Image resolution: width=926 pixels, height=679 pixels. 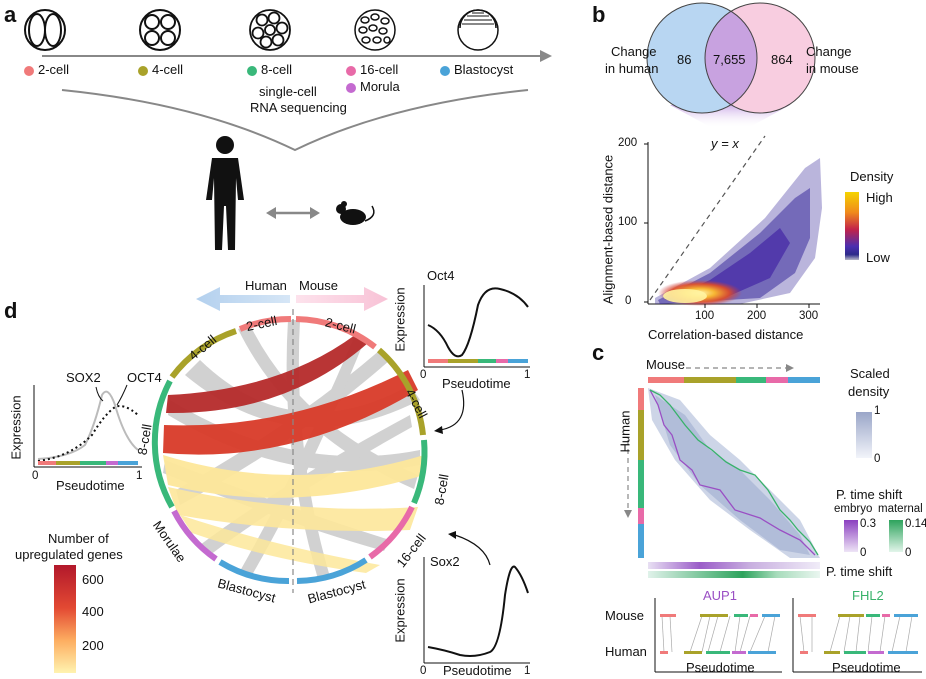 What do you see at coordinates (225, 193) in the screenshot?
I see `human-silhouette-icon` at bounding box center [225, 193].